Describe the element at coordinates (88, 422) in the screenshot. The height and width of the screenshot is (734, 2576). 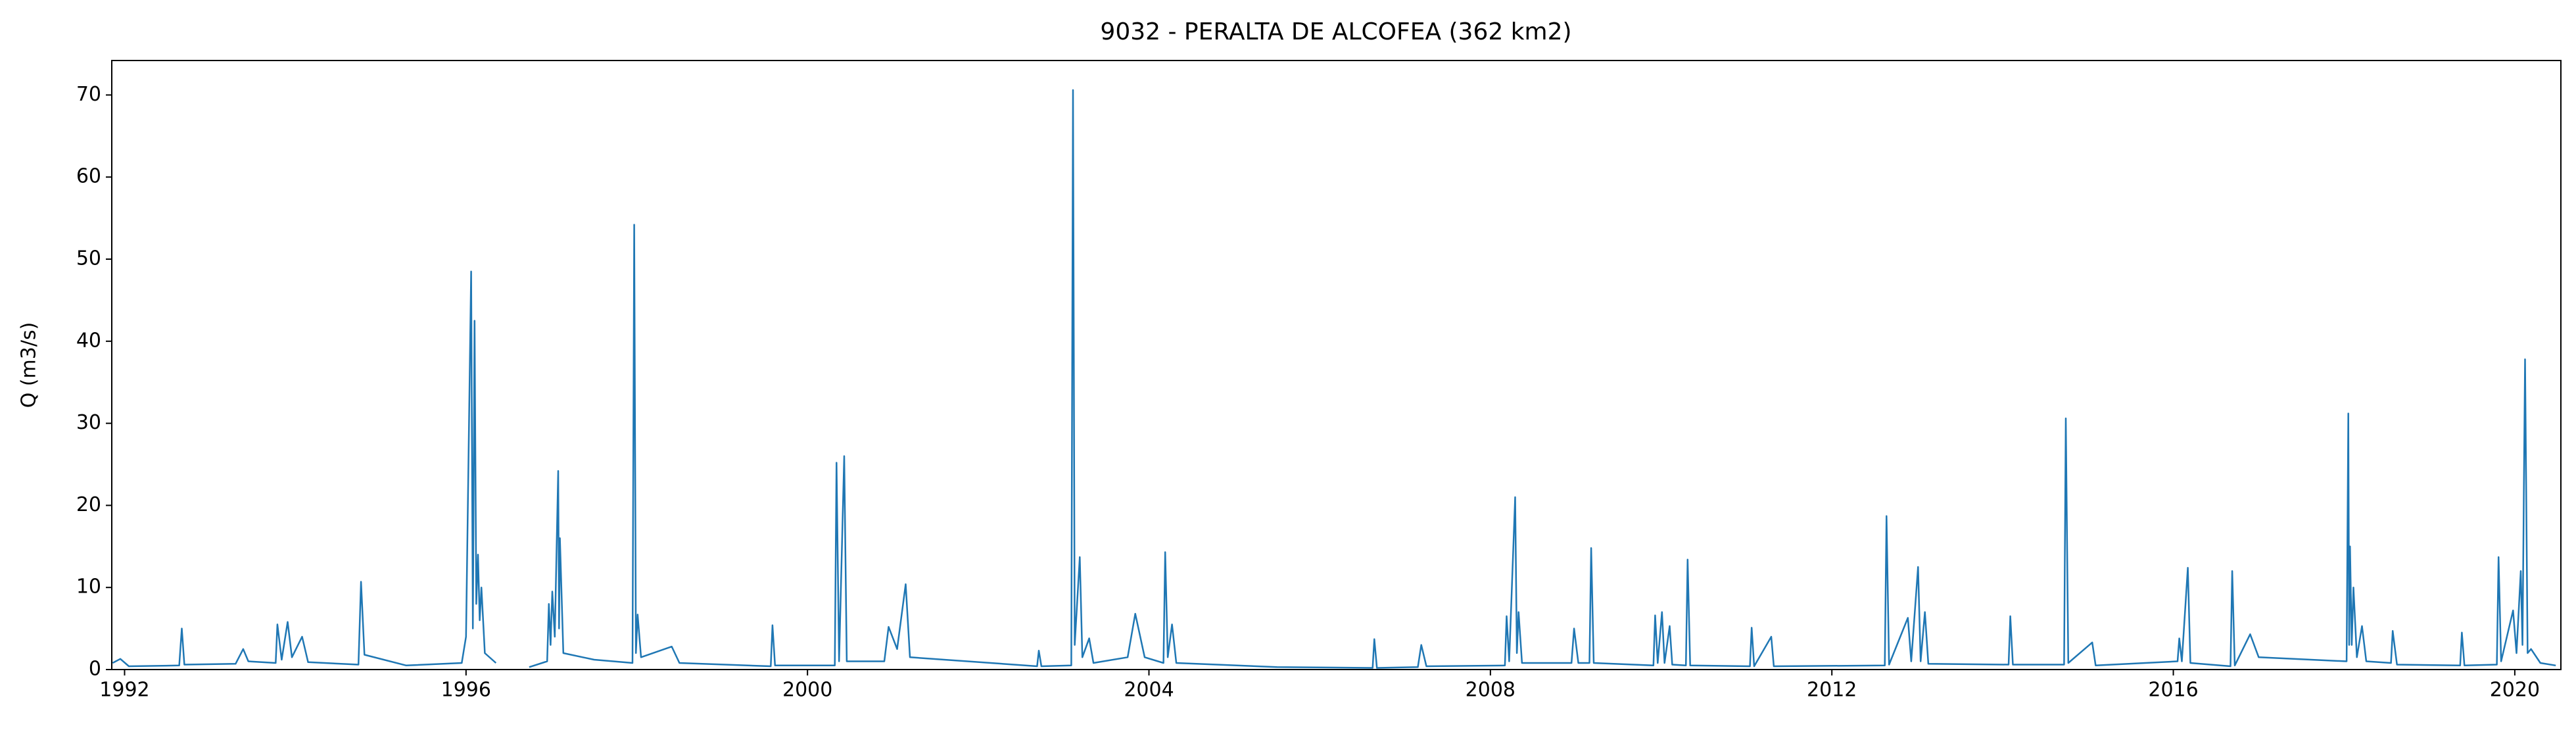
I see `y-tick-label: 30` at that location.